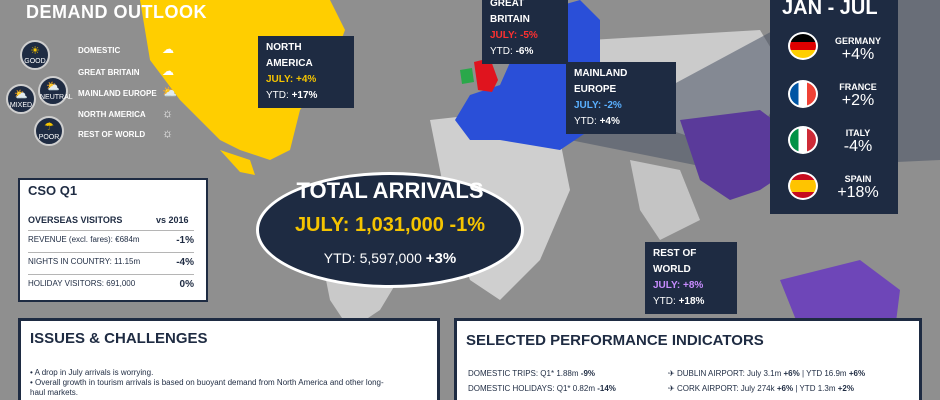 The width and height of the screenshot is (940, 400). Describe the element at coordinates (92, 372) in the screenshot. I see `issue-item: • A drop in July arrivals is worrying.` at that location.